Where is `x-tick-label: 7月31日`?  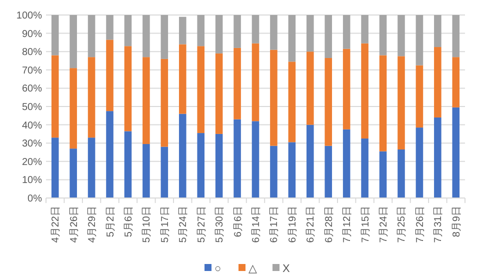
x-tick-label: 7月31日 is located at coordinates (438, 224).